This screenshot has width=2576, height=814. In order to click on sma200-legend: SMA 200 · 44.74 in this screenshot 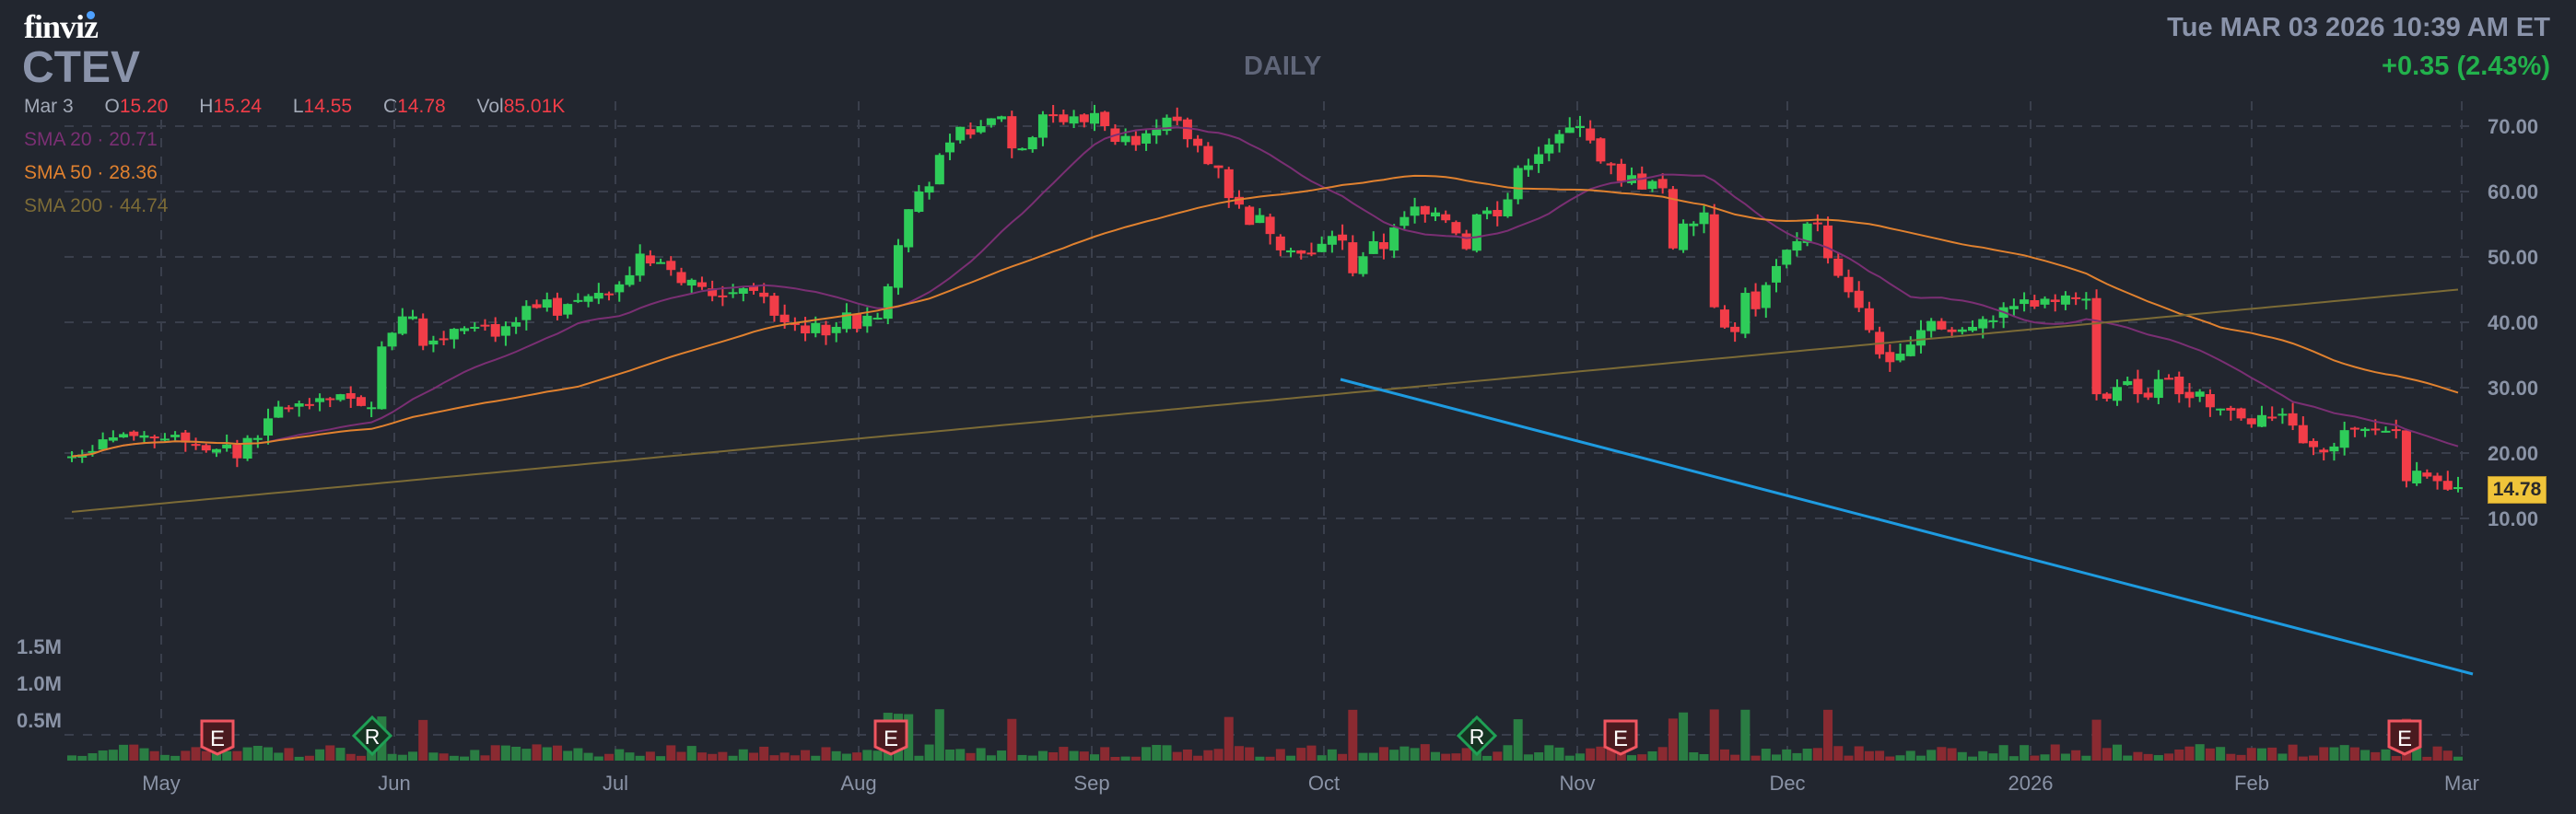, I will do `click(96, 205)`.